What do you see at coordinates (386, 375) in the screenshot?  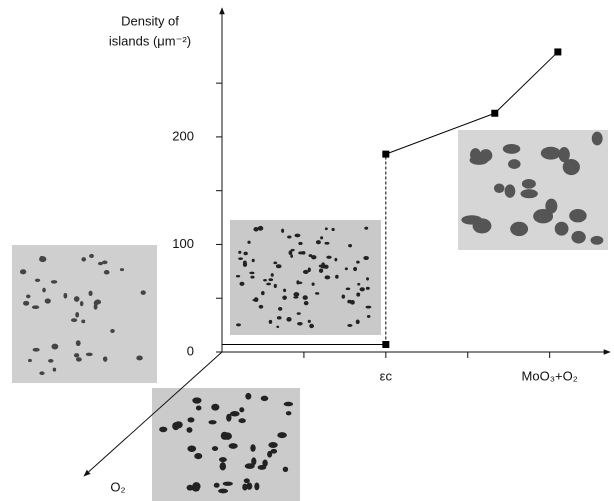 I see `x-tick-label: εc` at bounding box center [386, 375].